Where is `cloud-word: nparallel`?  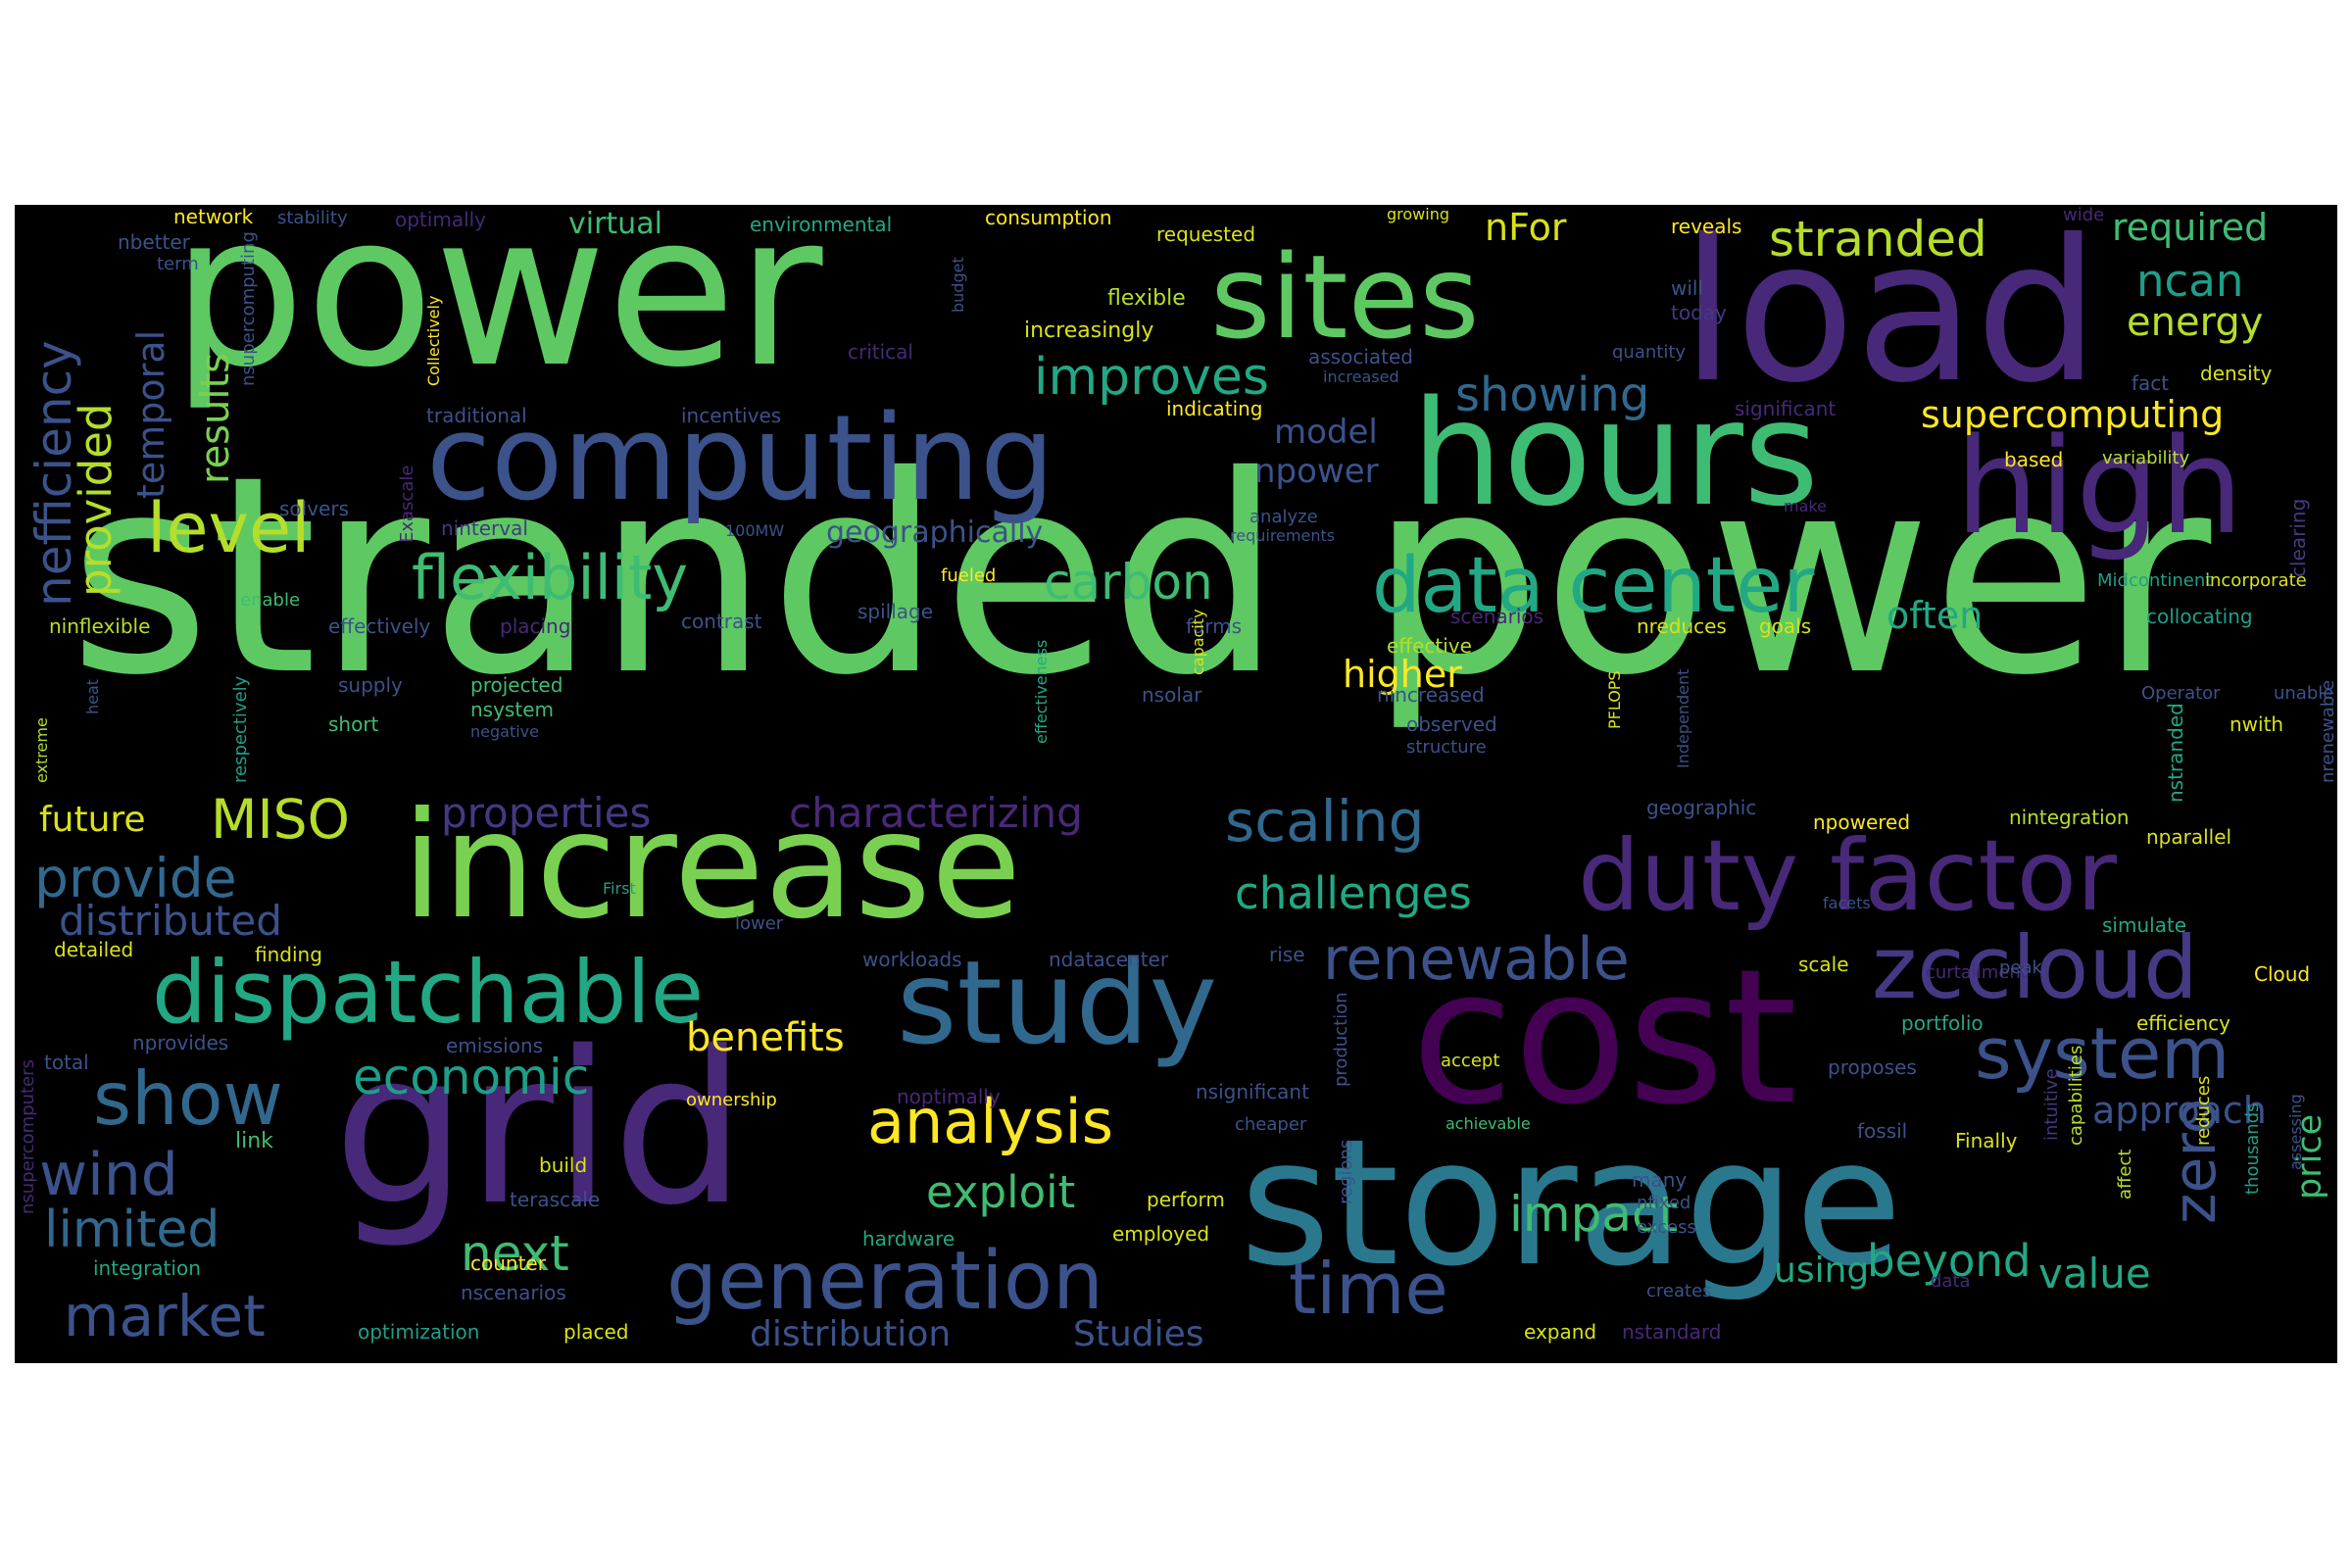
cloud-word: nparallel is located at coordinates (2189, 837).